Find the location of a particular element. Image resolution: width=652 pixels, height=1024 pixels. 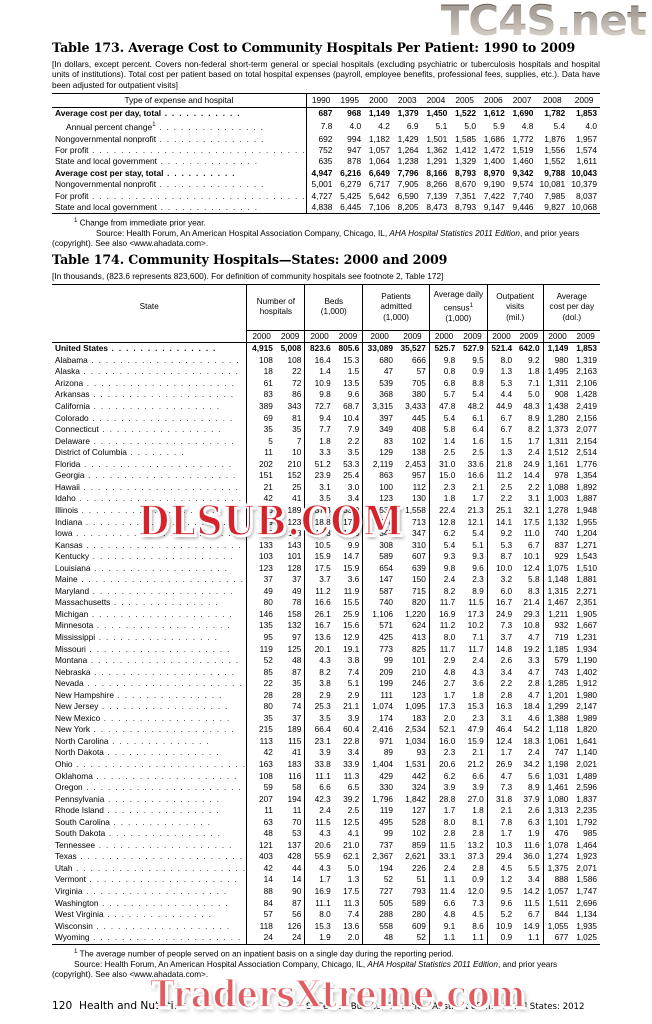

table-cell: 1,003 is located at coordinates (557, 499).